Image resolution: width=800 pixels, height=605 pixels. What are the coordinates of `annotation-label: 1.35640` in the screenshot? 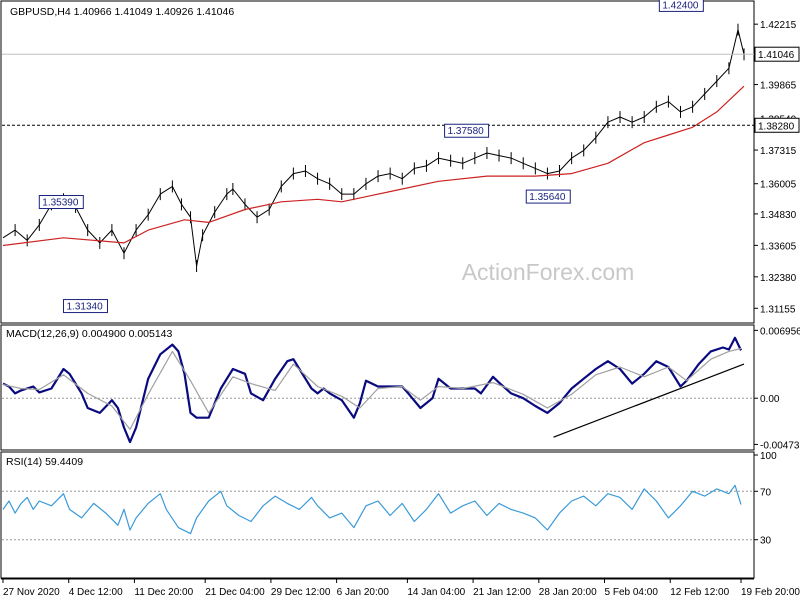 It's located at (547, 197).